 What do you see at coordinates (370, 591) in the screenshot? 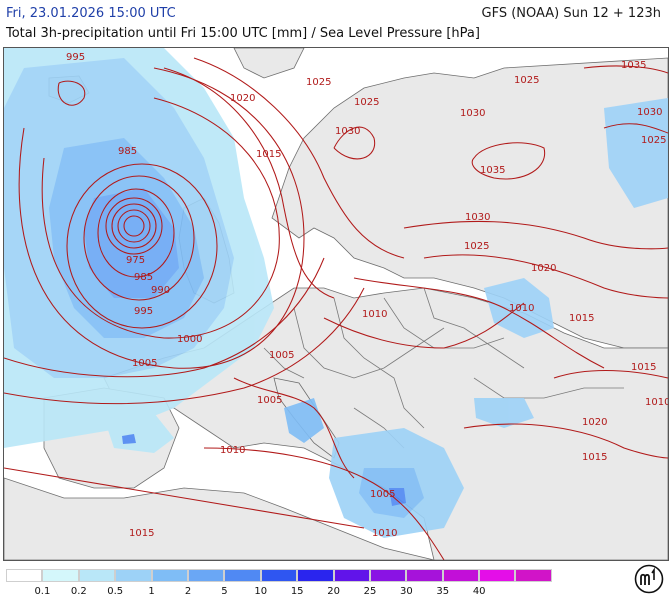
I see `legend-tick-label: 25` at bounding box center [370, 591].